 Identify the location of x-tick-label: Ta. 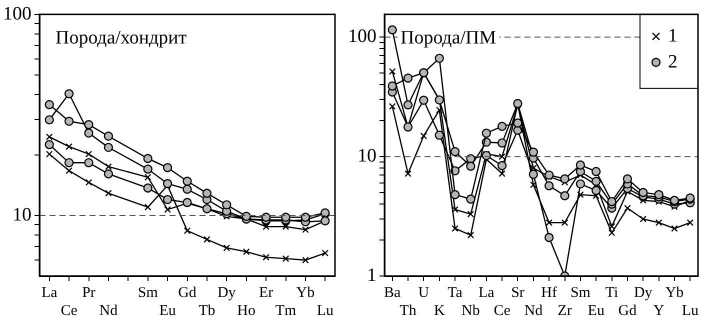
(455, 292).